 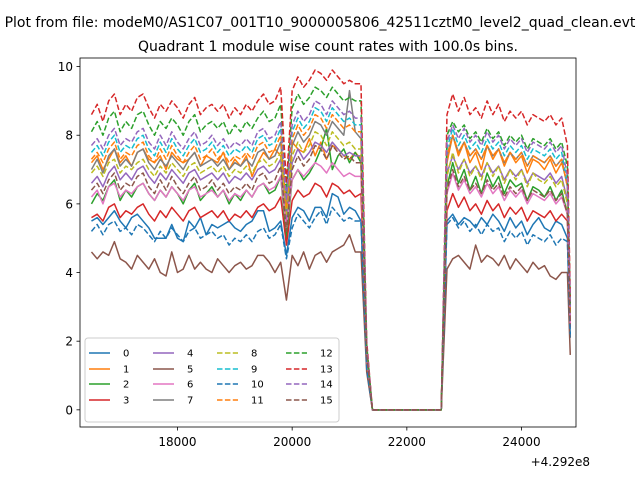 I want to click on legend-label: 0, so click(x=126, y=354).